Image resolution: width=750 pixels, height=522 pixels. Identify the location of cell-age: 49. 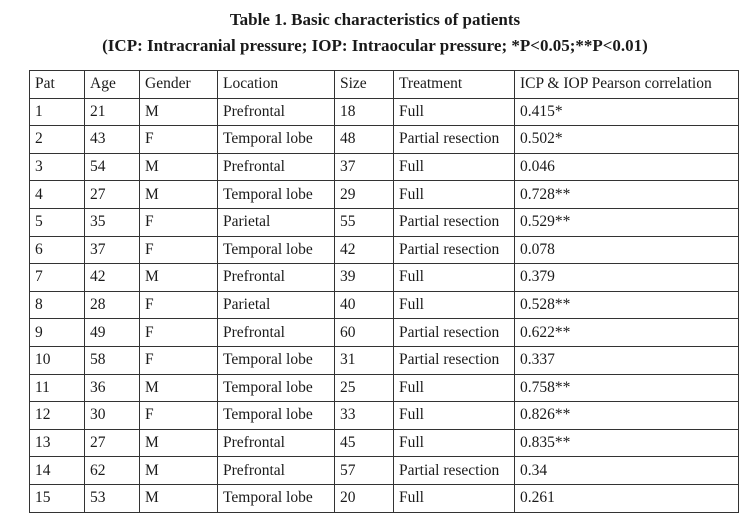
(112, 332).